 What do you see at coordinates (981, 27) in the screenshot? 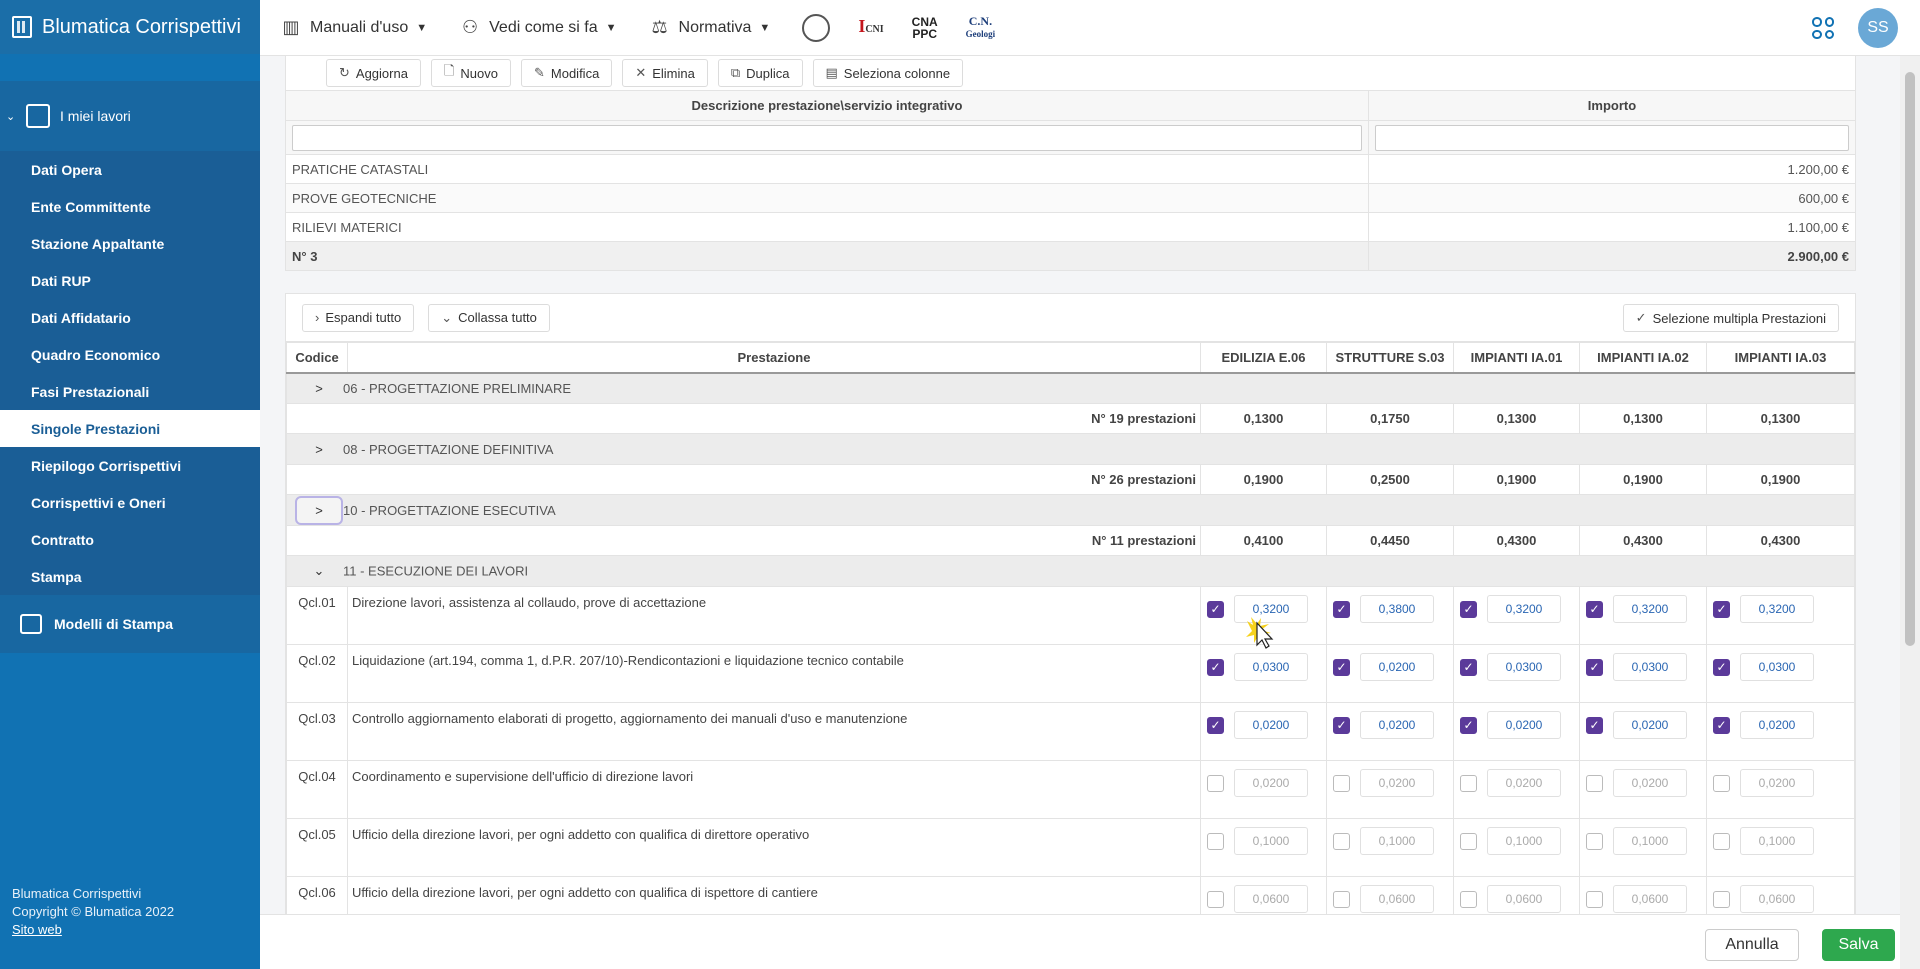
I see `cn-geologi-logo: C.N. Geologi` at bounding box center [981, 27].